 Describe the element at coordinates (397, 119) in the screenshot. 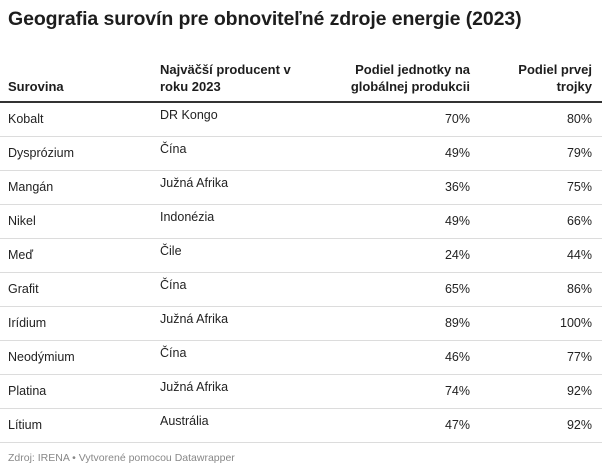

I see `cell-top-share: 70%` at that location.